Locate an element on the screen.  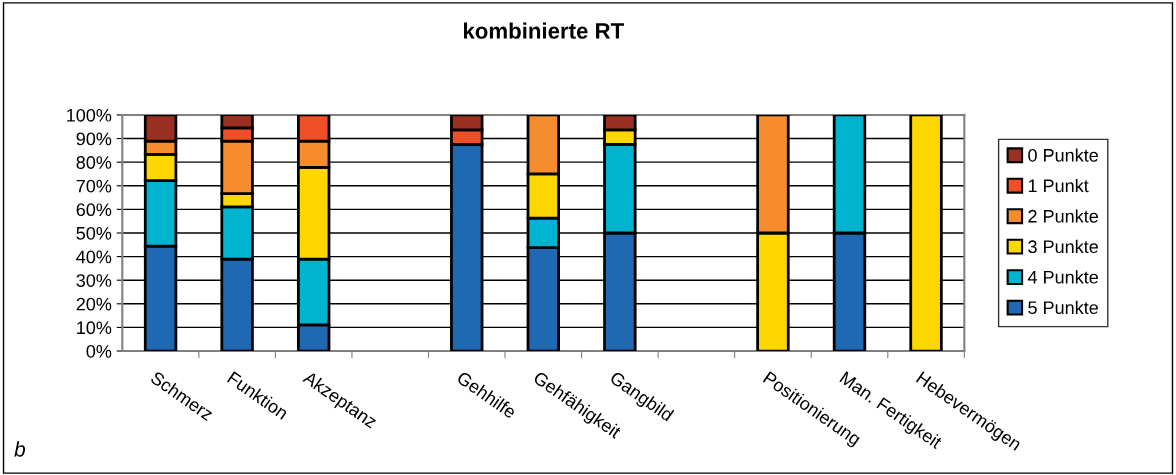
legend-label: 4 Punkte is located at coordinates (1062, 277).